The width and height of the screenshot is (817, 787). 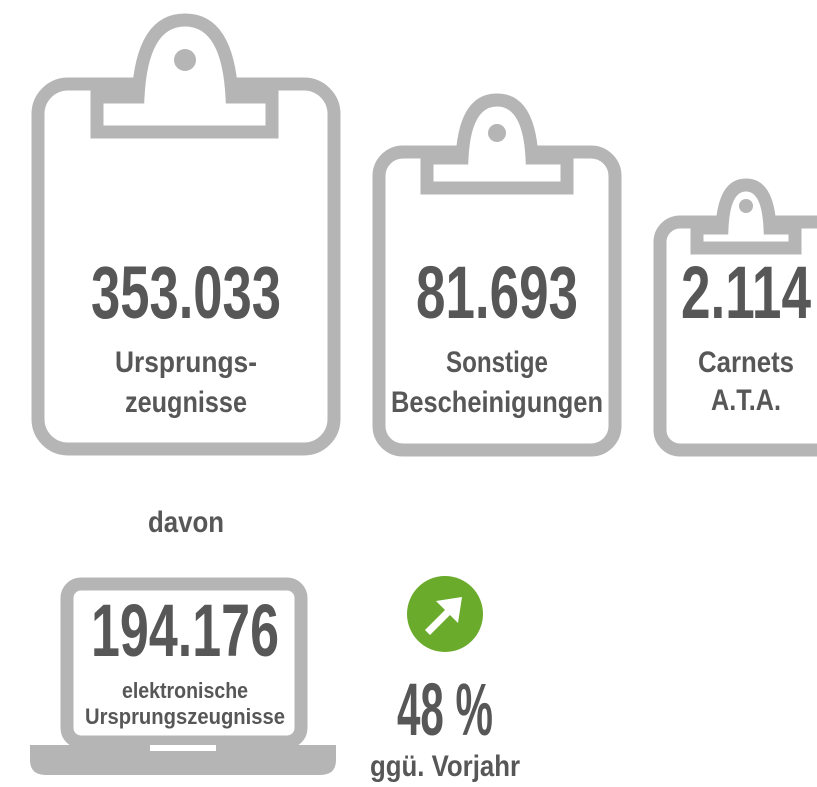 I want to click on electronic-label: Ursprungszeugnisse, so click(x=185, y=716).